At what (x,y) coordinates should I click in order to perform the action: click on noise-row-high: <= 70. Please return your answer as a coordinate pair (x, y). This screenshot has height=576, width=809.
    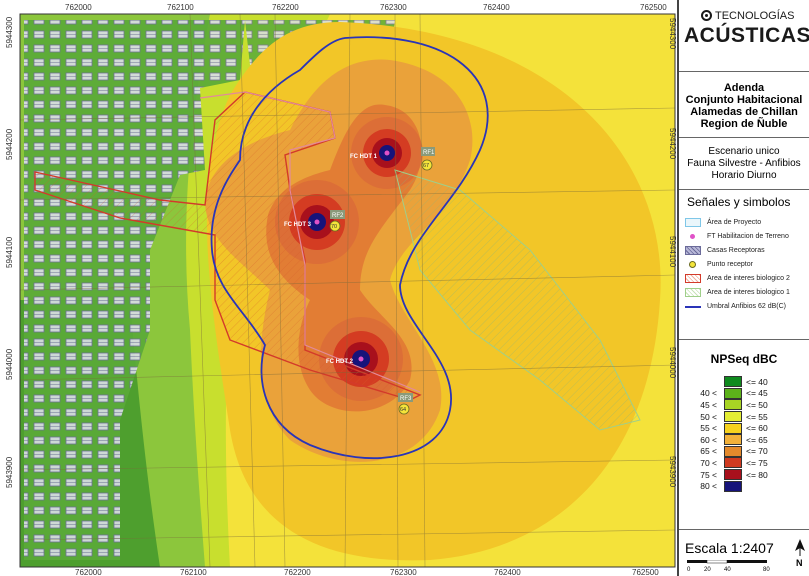
    Looking at the image, I should click on (757, 451).